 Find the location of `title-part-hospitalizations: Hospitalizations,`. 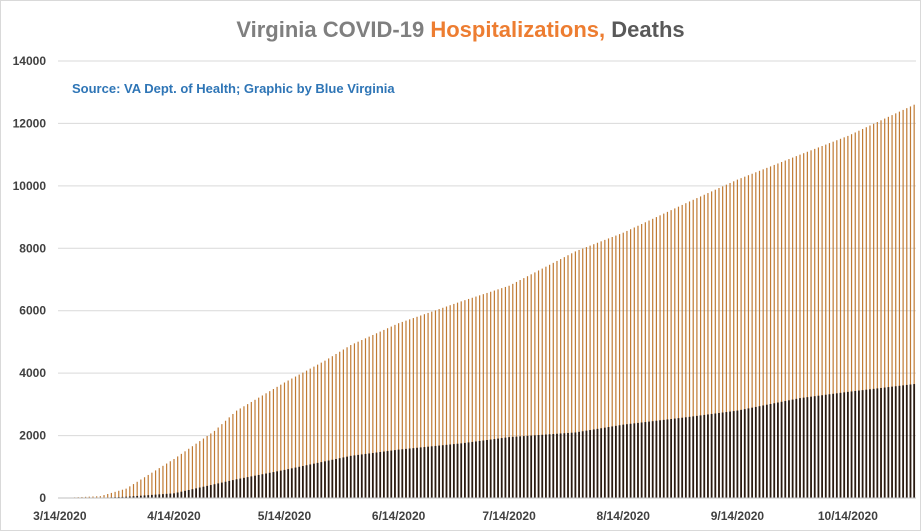

title-part-hospitalizations: Hospitalizations, is located at coordinates (518, 29).